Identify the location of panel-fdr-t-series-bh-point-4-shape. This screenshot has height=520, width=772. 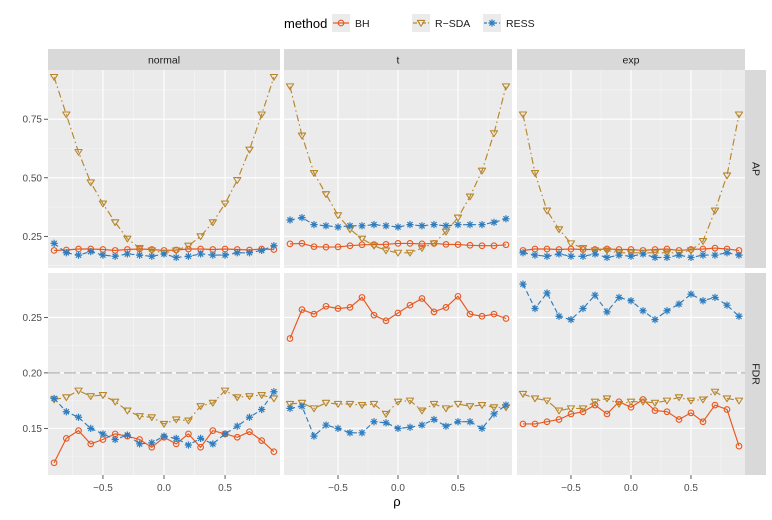
(338, 308).